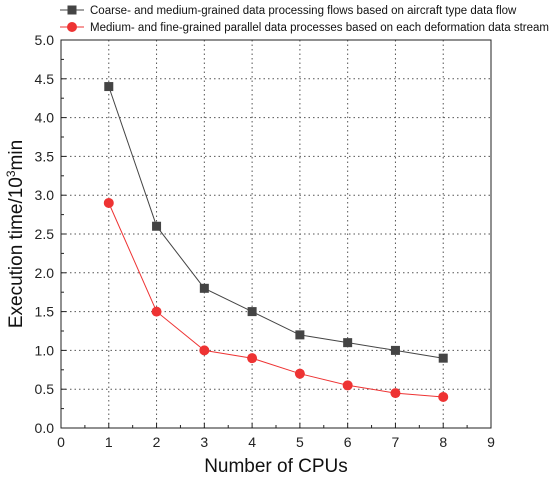 This screenshot has height=477, width=550. I want to click on x-tick-label: 9, so click(491, 442).